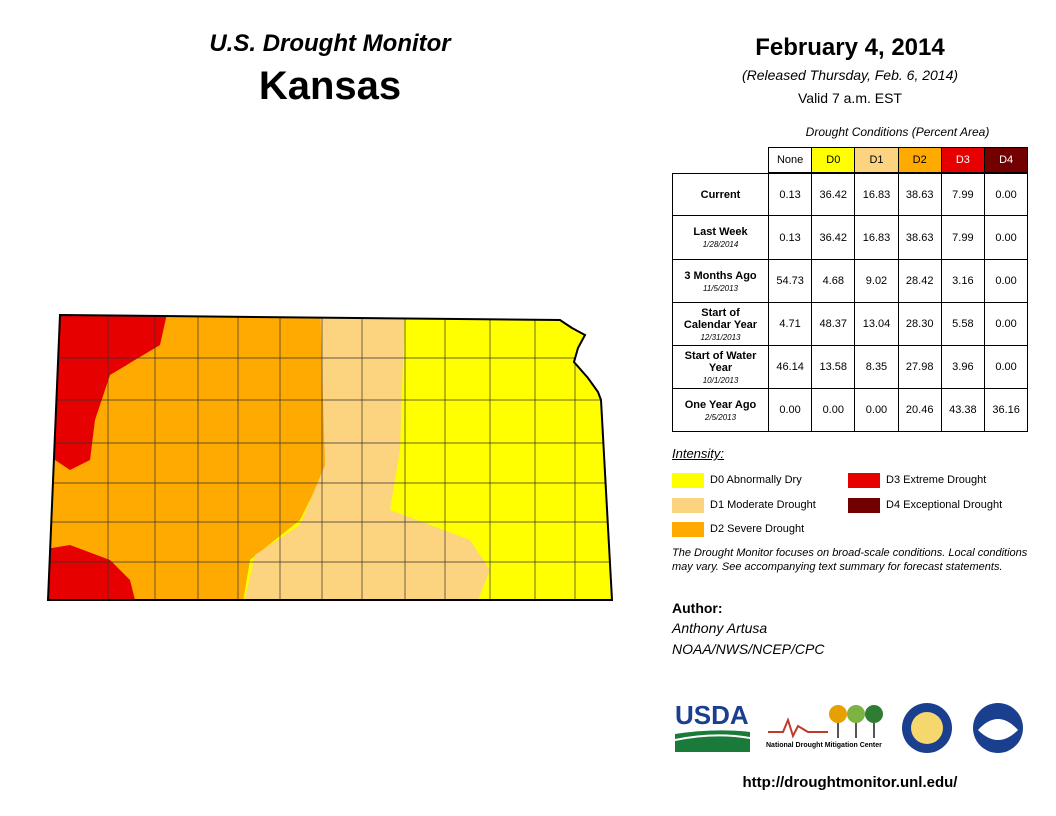  I want to click on row-label: Current, so click(720, 194).